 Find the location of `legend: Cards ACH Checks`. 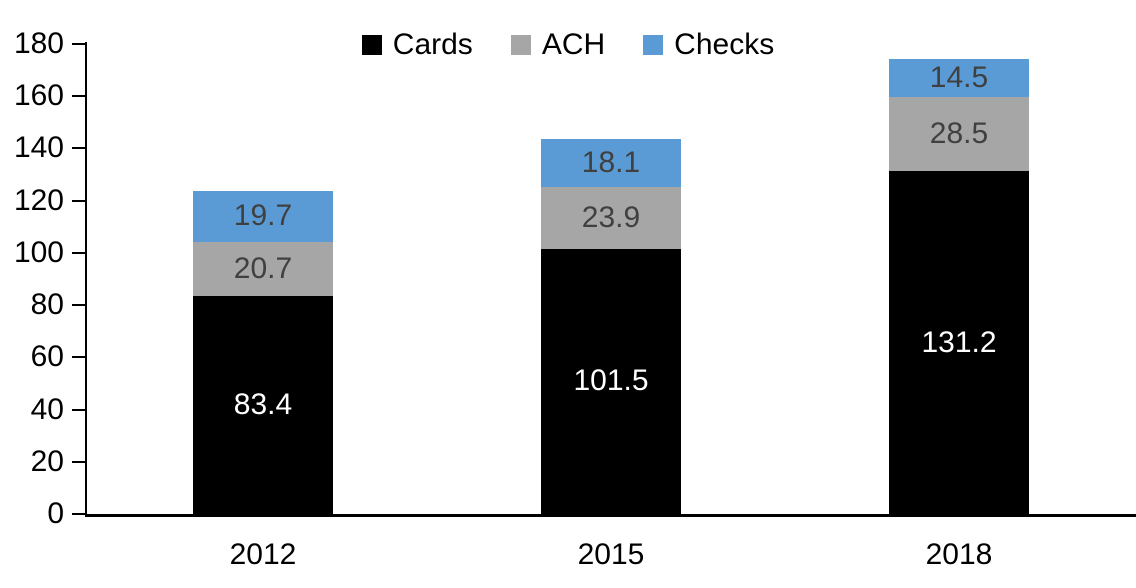

legend: Cards ACH Checks is located at coordinates (568, 45).